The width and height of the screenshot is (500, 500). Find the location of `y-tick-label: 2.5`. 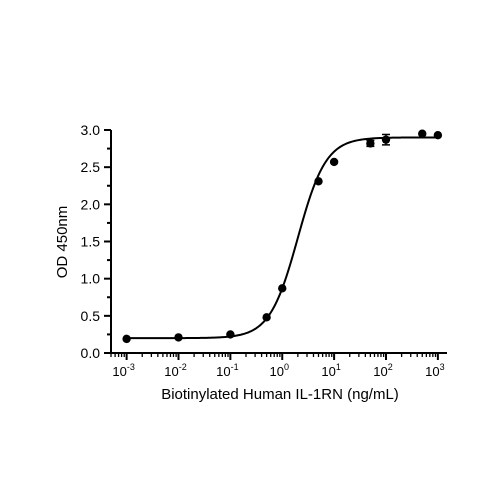

y-tick-label: 2.5 is located at coordinates (91, 167).